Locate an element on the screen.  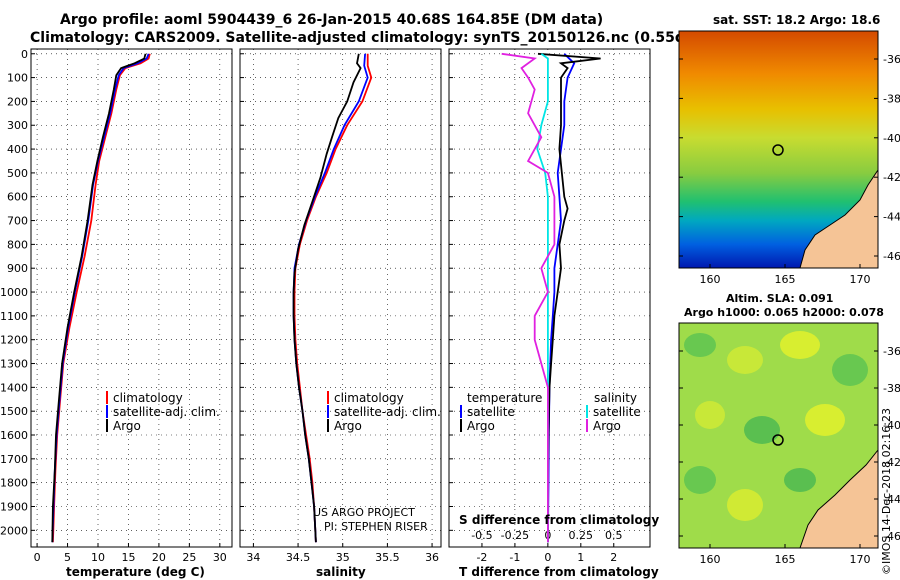
y-tick-label: 1100 is located at coordinates (14, 316).